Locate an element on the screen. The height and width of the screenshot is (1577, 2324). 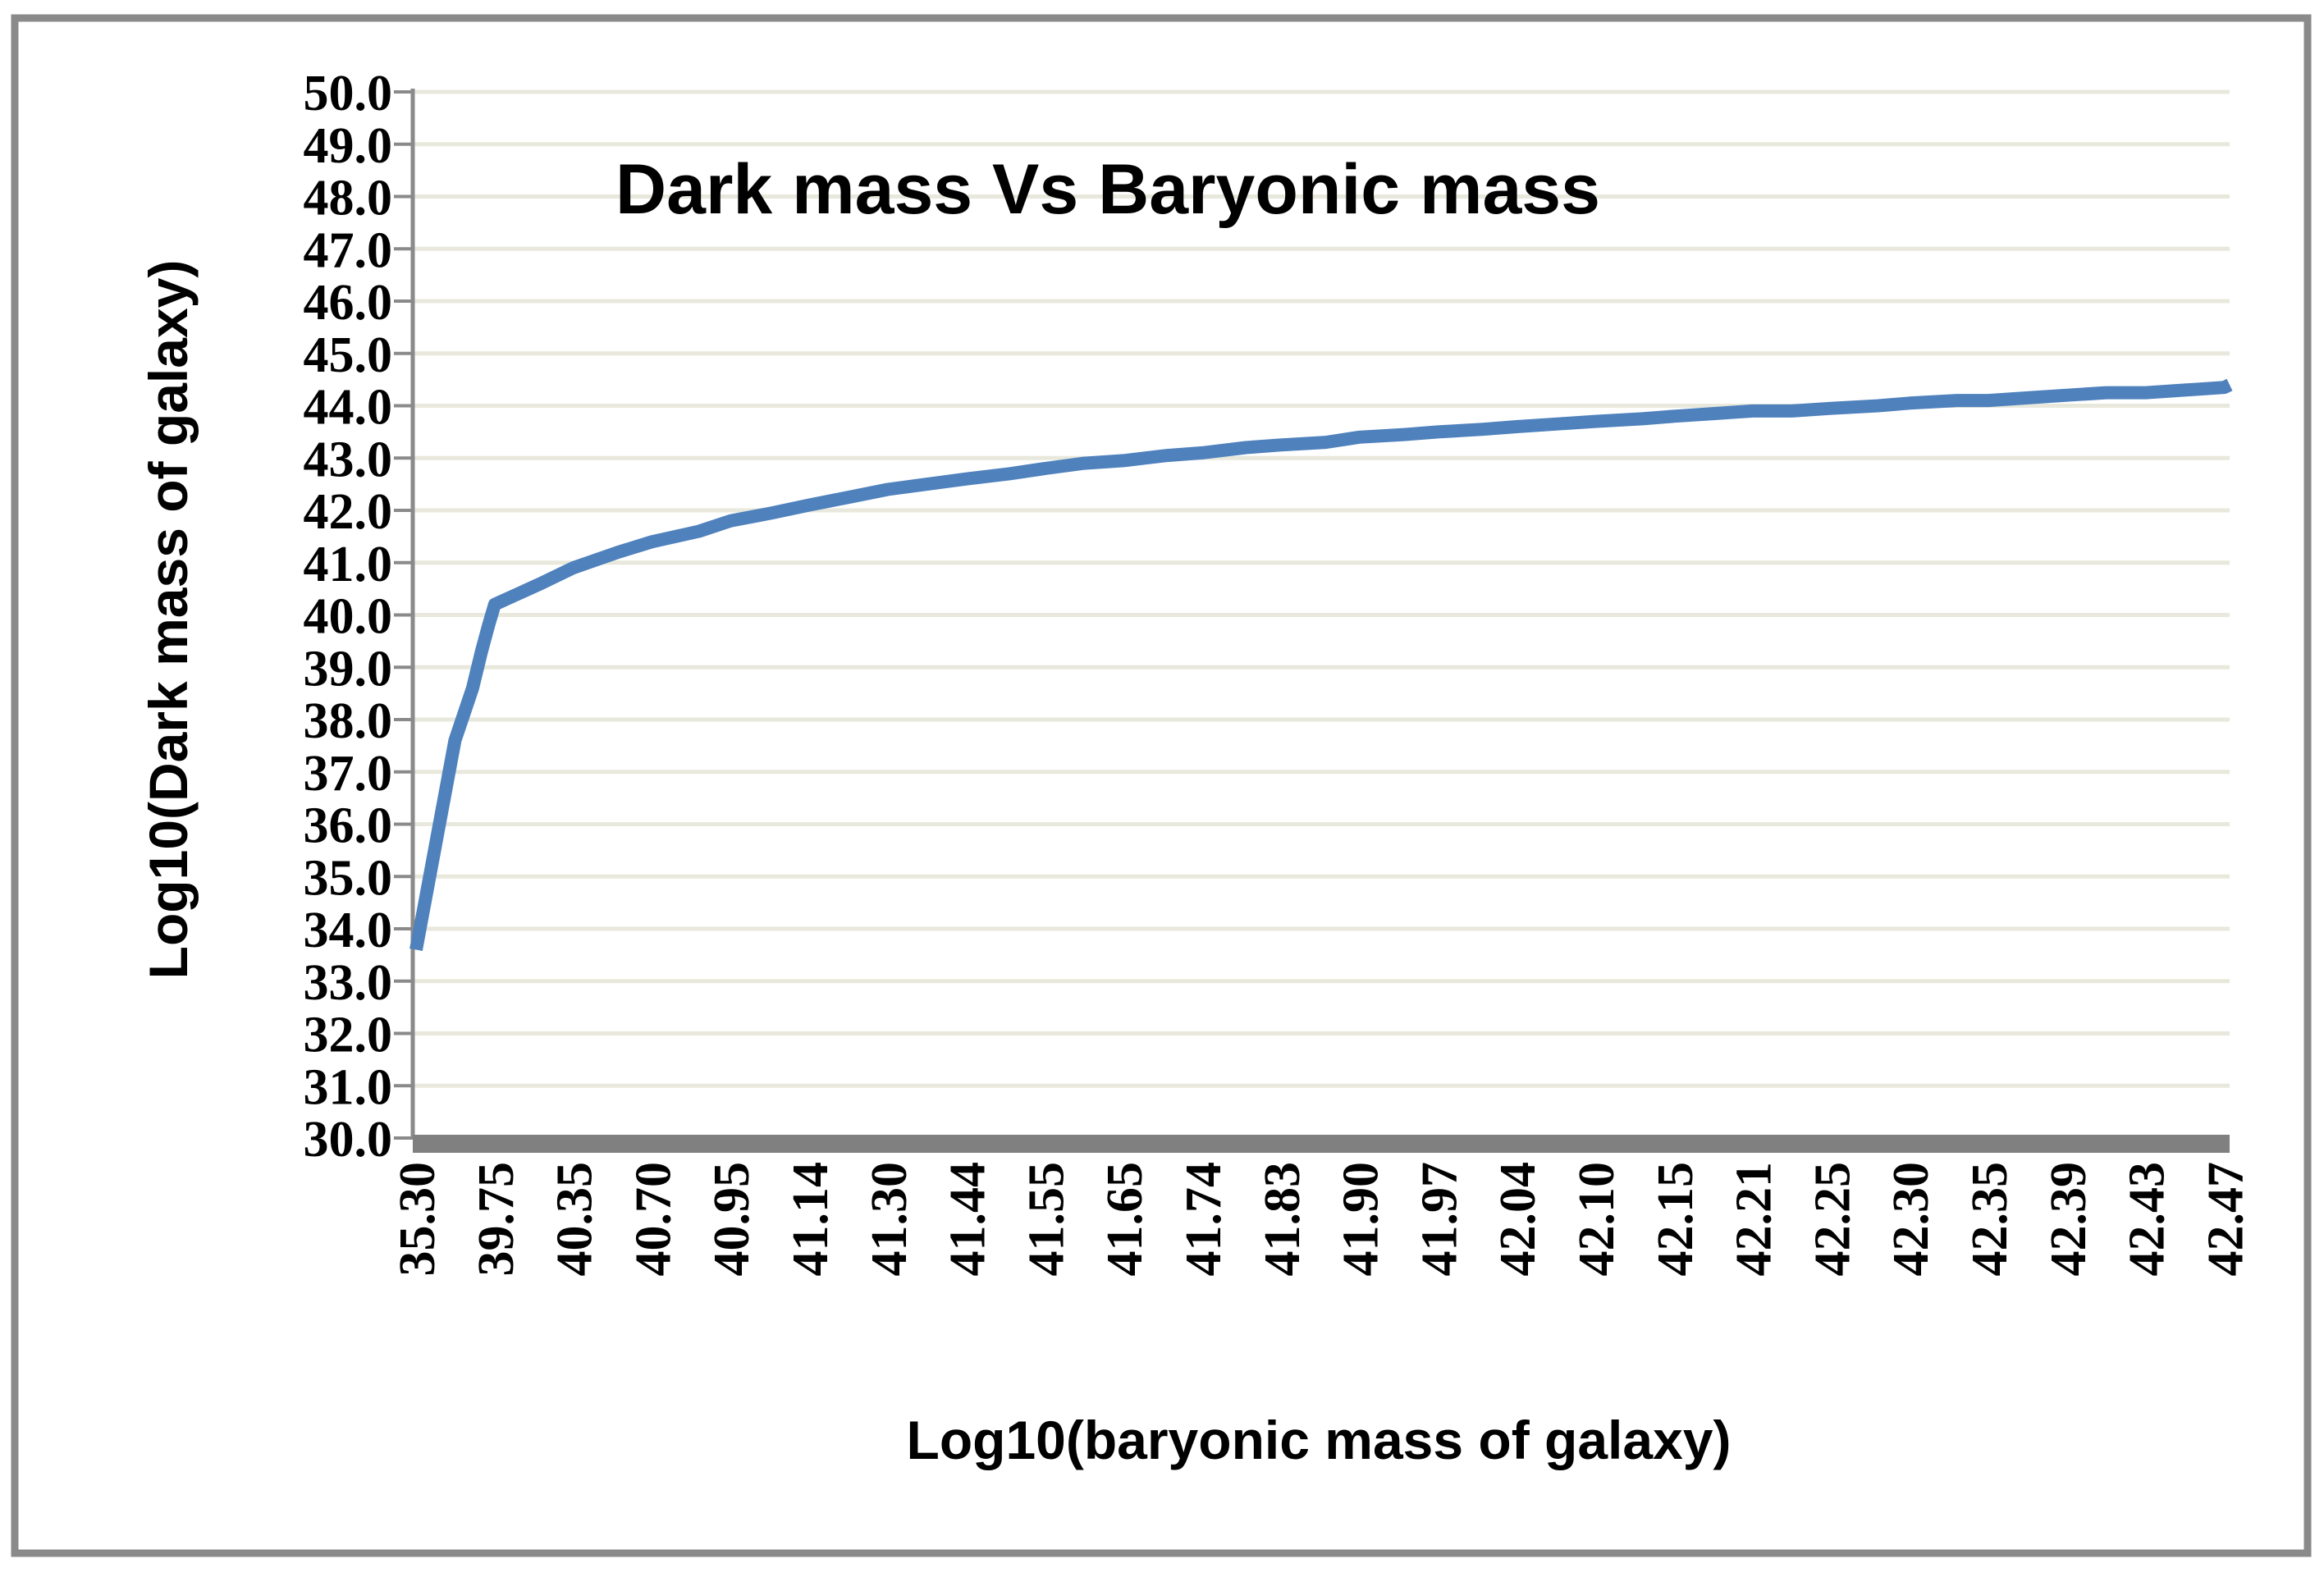
x-tick-label: 41.90 is located at coordinates (1361, 1219).